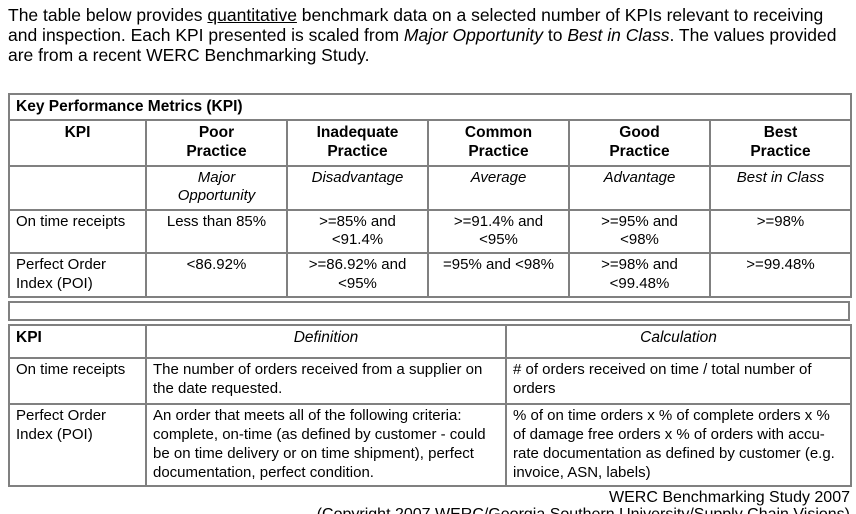 The width and height of the screenshot is (856, 514). I want to click on value-cell: >=95% and <98%, so click(639, 231).